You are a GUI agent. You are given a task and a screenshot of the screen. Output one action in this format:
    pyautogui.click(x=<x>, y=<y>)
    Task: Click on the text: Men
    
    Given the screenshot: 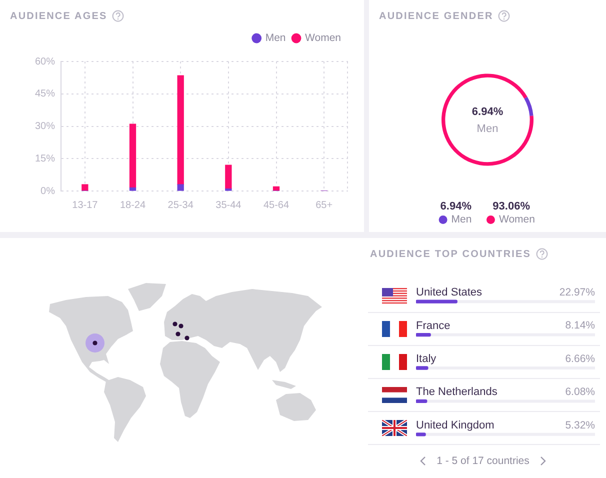 What is the action you would take?
    pyautogui.click(x=487, y=128)
    